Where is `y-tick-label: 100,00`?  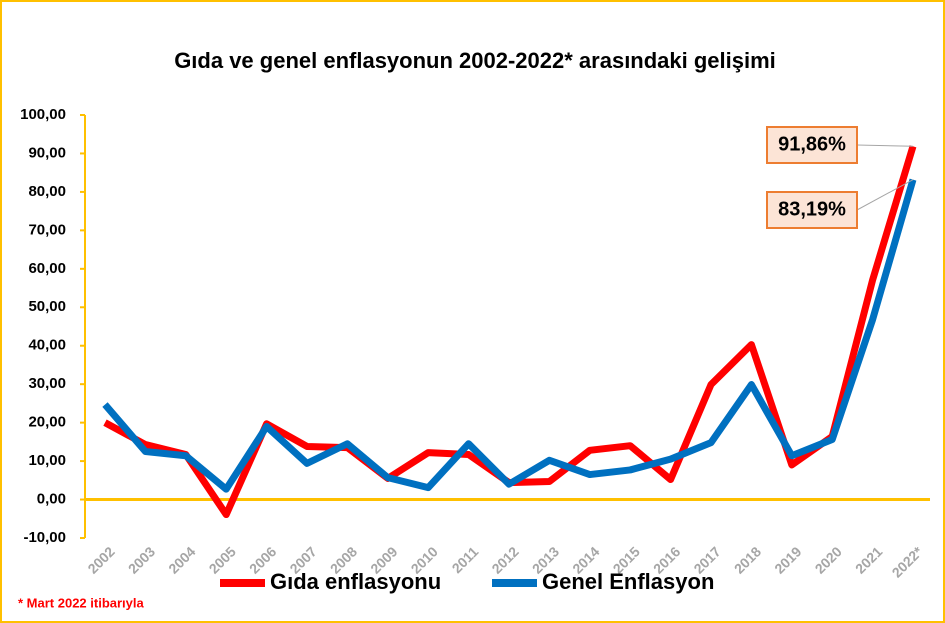
y-tick-label: 100,00 is located at coordinates (43, 114).